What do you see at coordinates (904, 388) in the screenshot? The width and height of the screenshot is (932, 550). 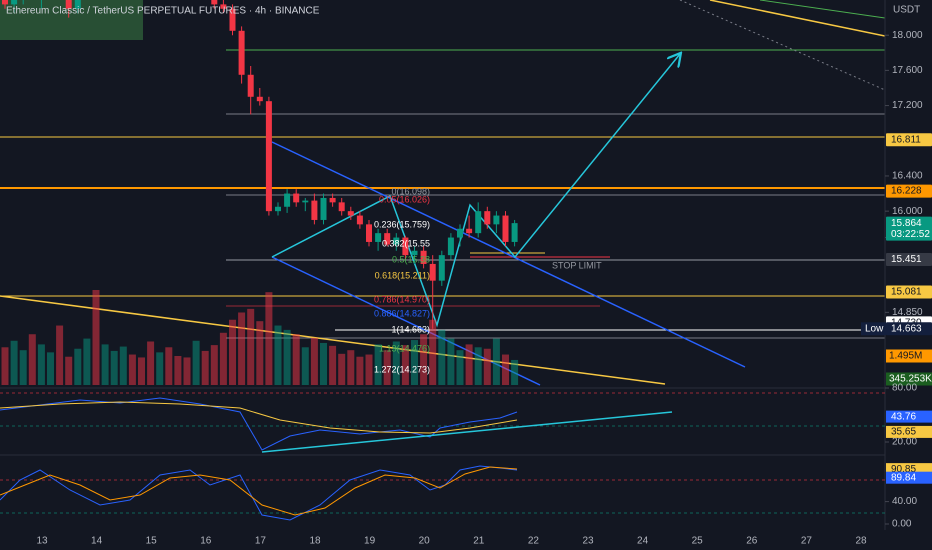 I see `rsi-tick-label: 80.00` at bounding box center [904, 388].